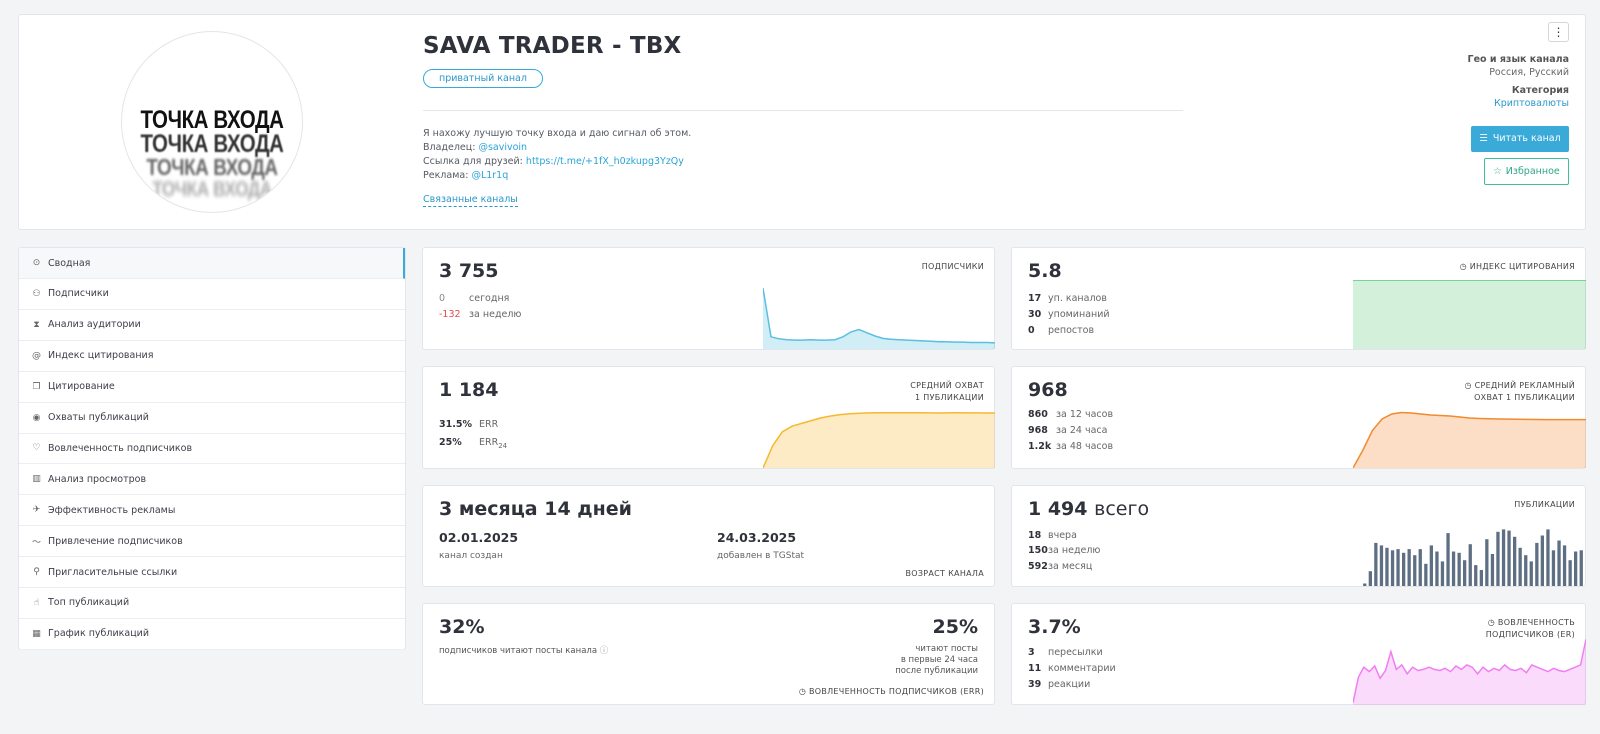  I want to click on favorite-button: ☆ Избранное, so click(1526, 171).